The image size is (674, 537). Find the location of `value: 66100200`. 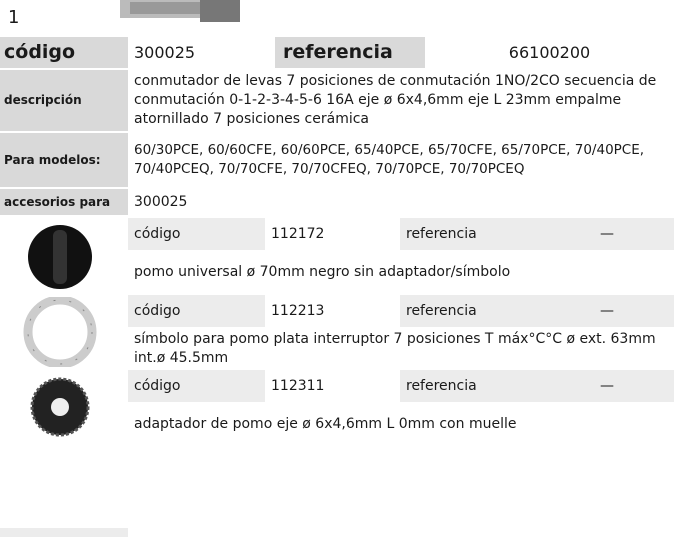

value: 66100200 is located at coordinates (549, 52).